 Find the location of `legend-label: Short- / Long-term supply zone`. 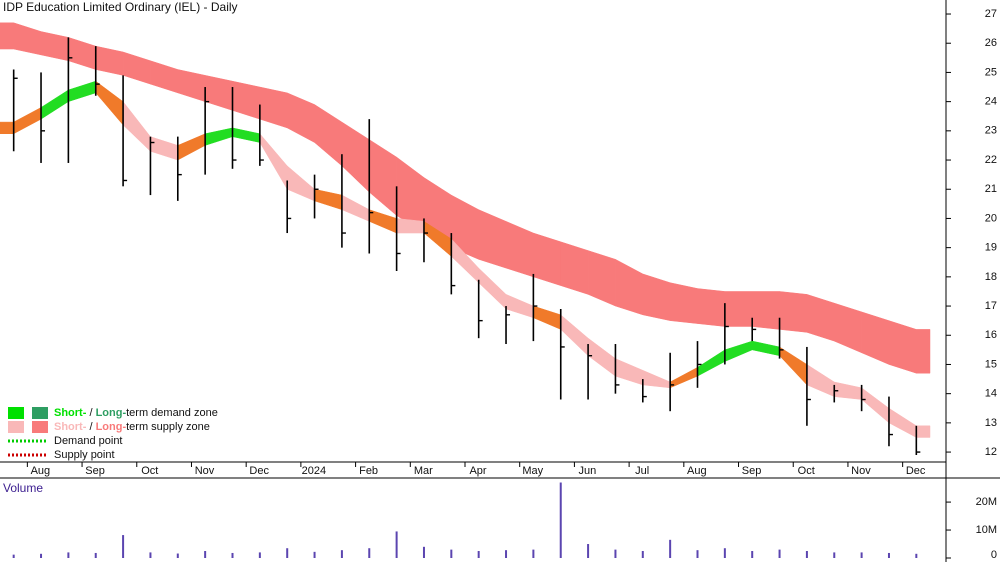

legend-label: Short- / Long-term supply zone is located at coordinates (132, 427).